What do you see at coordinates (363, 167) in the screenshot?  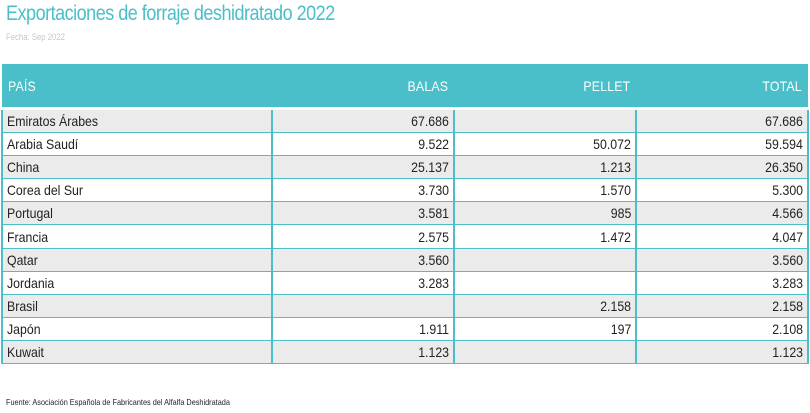 I see `cell-balas: 25.137` at bounding box center [363, 167].